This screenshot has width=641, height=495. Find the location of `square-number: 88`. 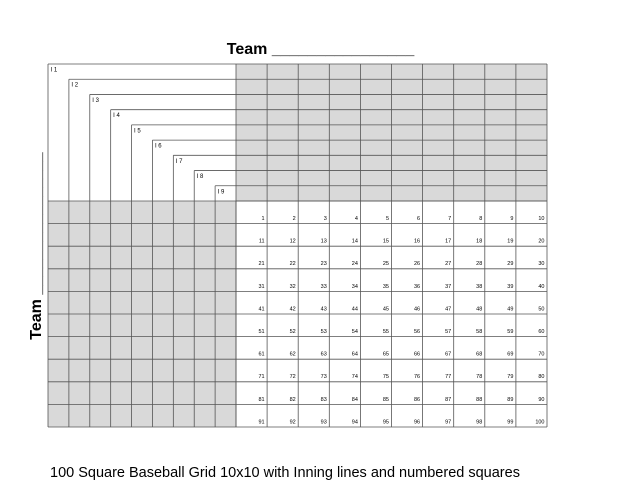

square-number: 88 is located at coordinates (479, 400).